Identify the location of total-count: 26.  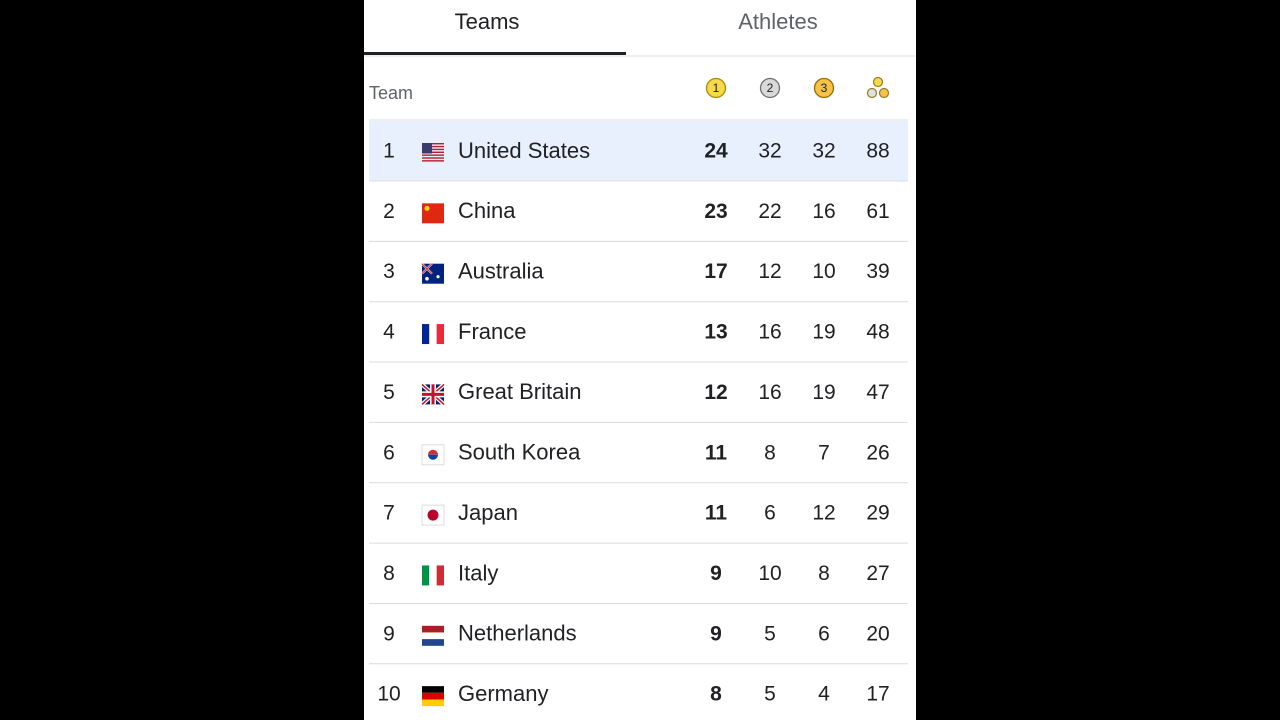
(877, 452).